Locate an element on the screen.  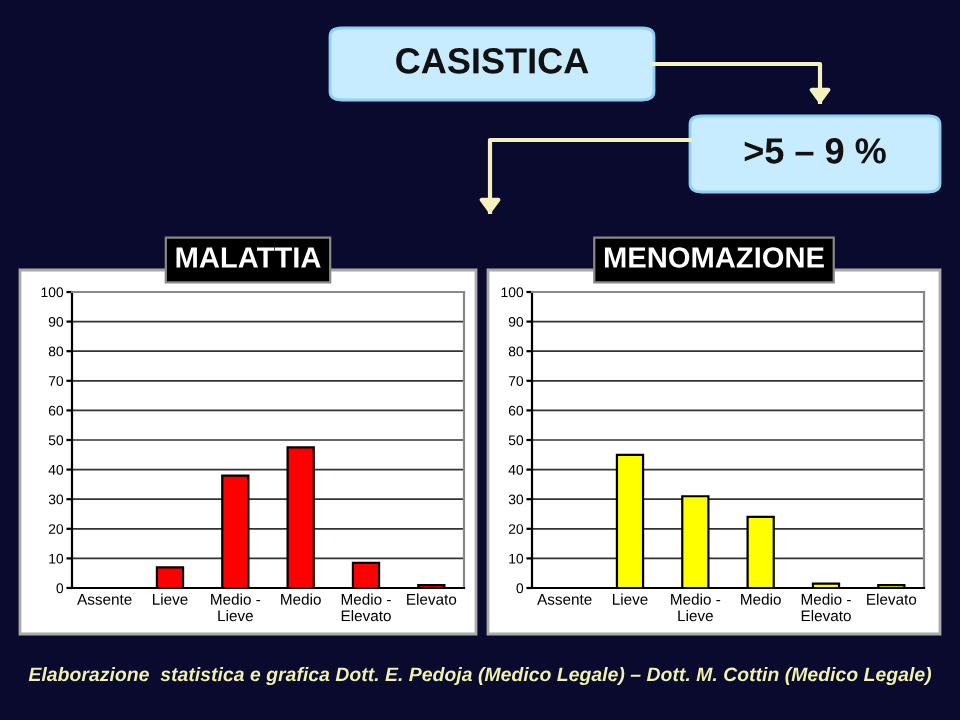
chart-title: MENOMAZIONE is located at coordinates (714, 257).